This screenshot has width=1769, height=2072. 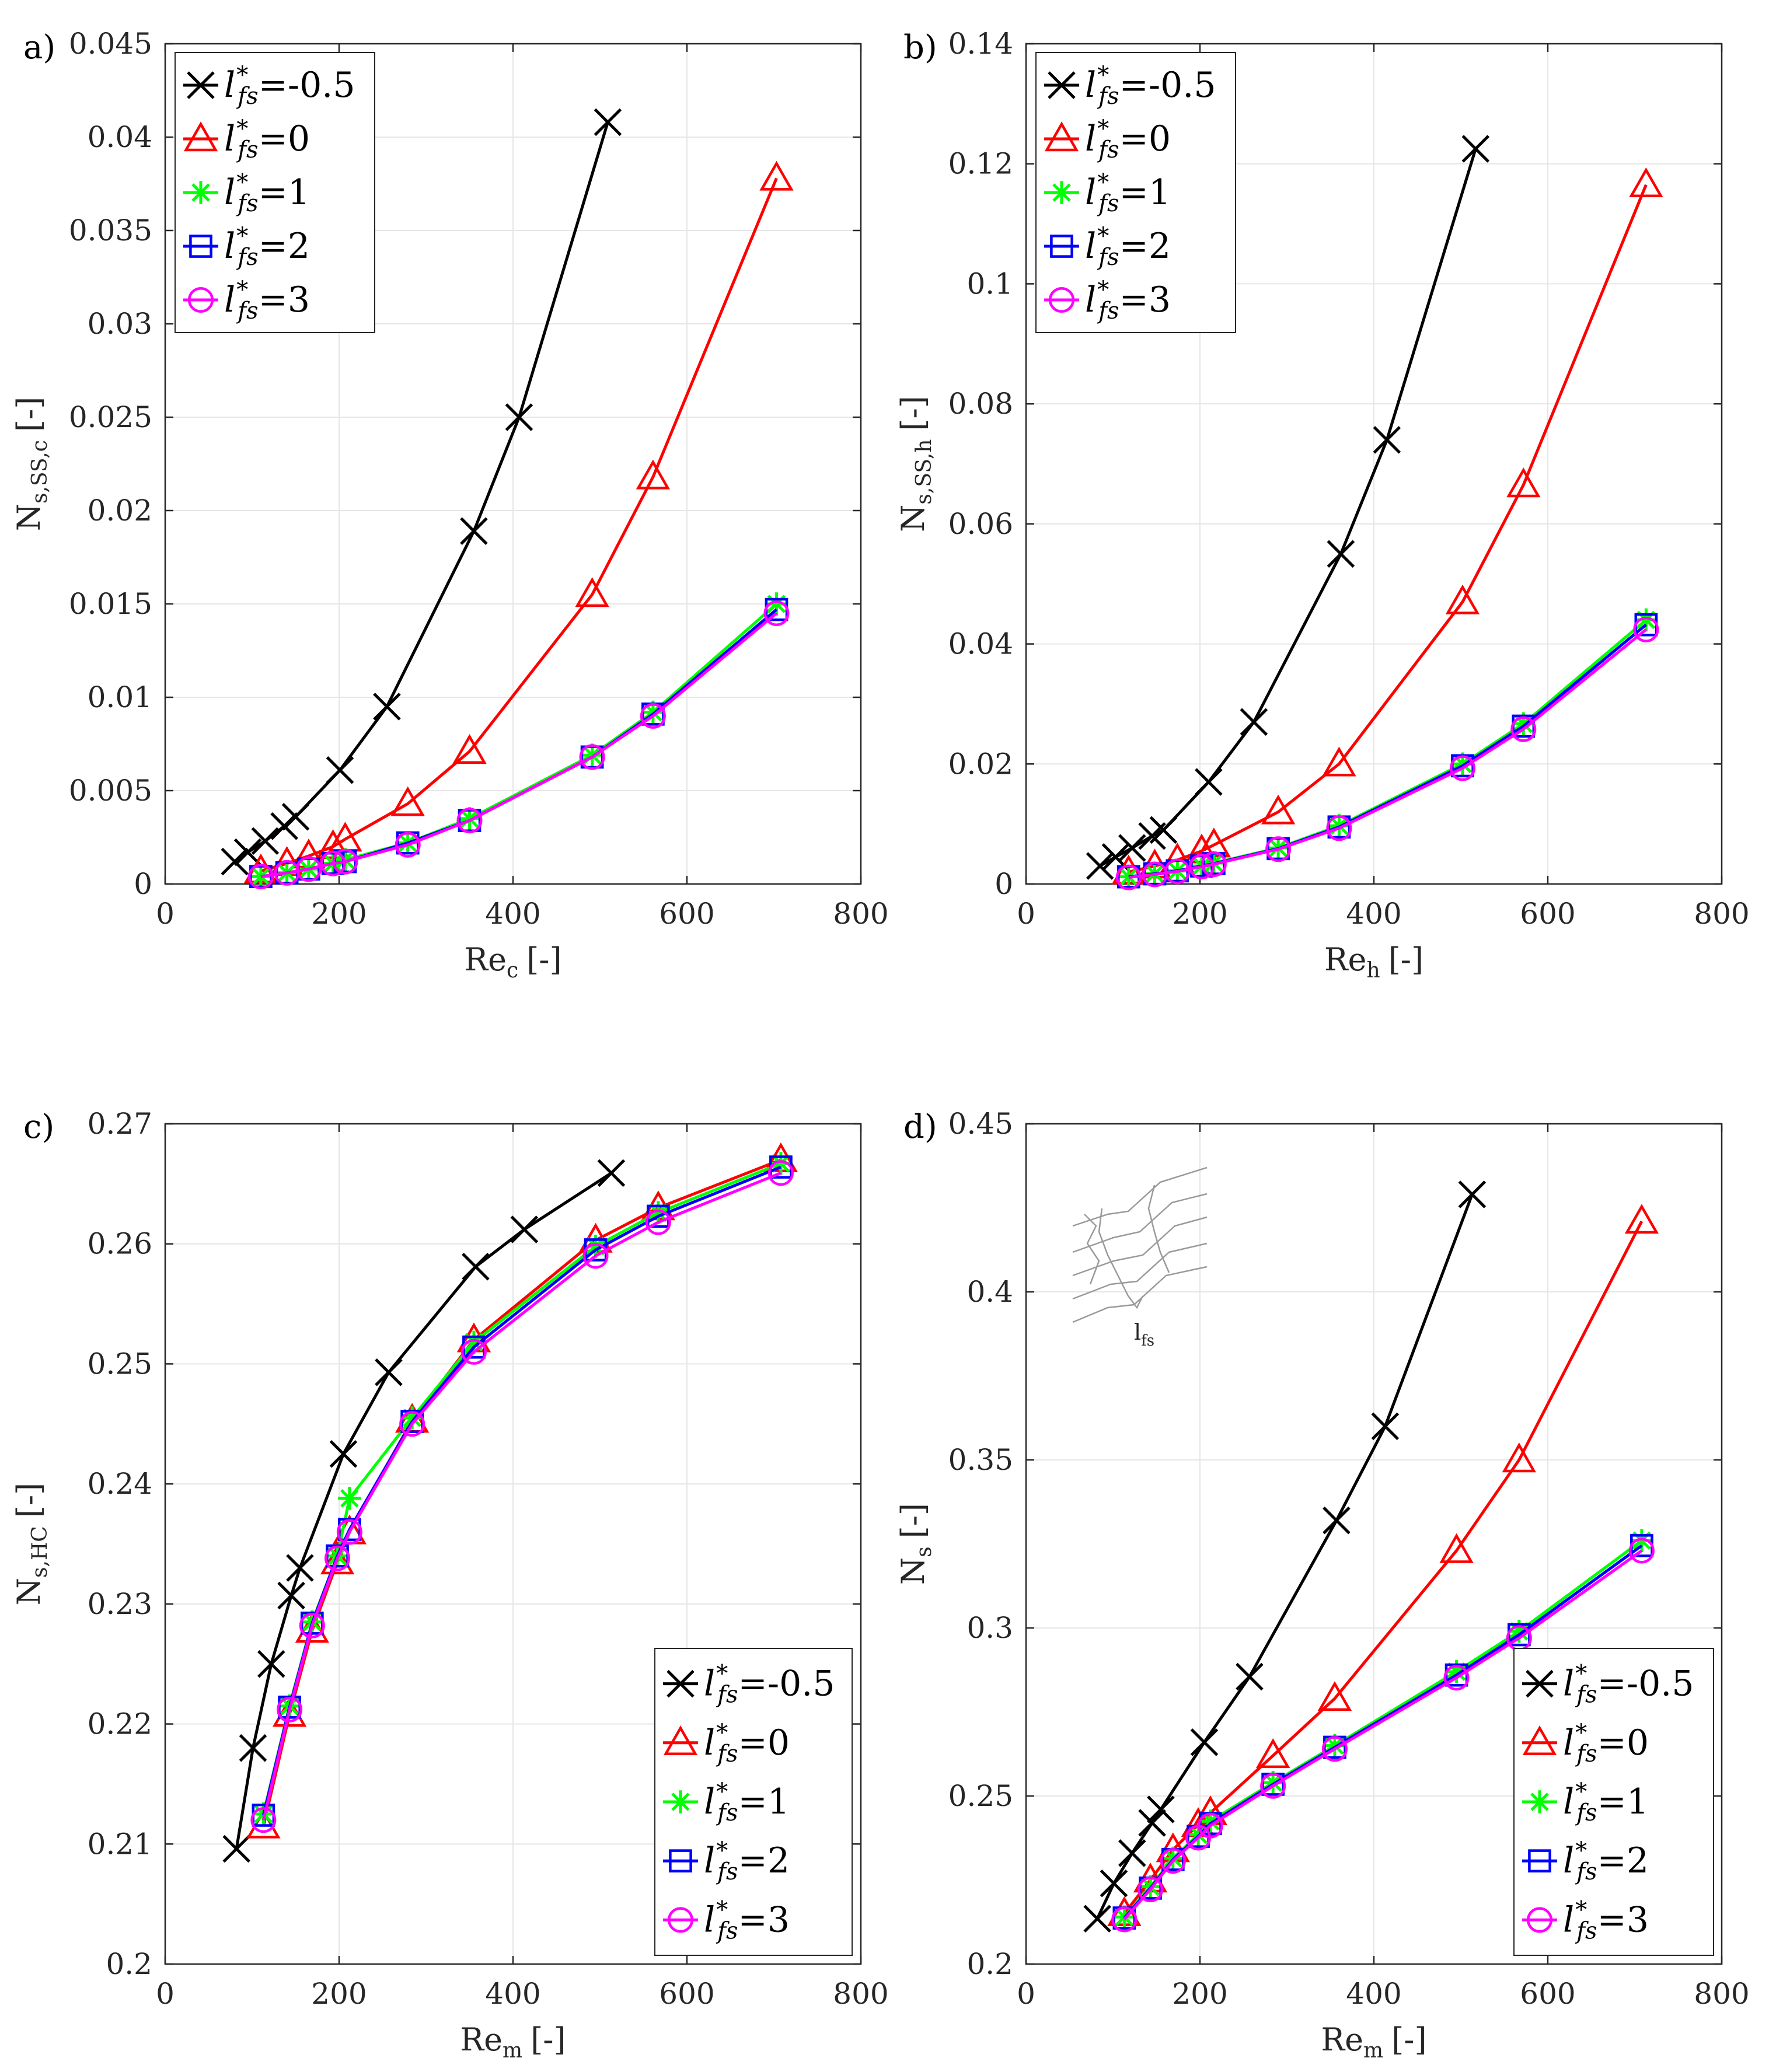 What do you see at coordinates (1145, 299) in the screenshot?
I see `legend-value: =3` at bounding box center [1145, 299].